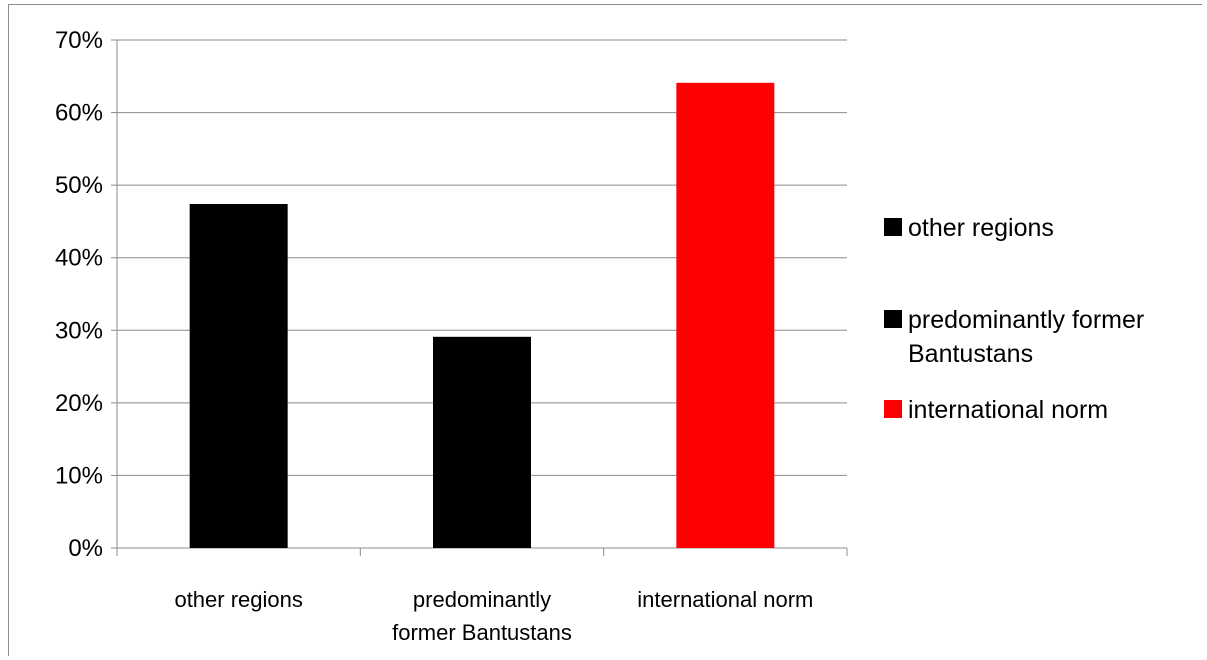 Image resolution: width=1207 pixels, height=660 pixels. What do you see at coordinates (725, 599) in the screenshot?
I see `x-category-label: international norm` at bounding box center [725, 599].